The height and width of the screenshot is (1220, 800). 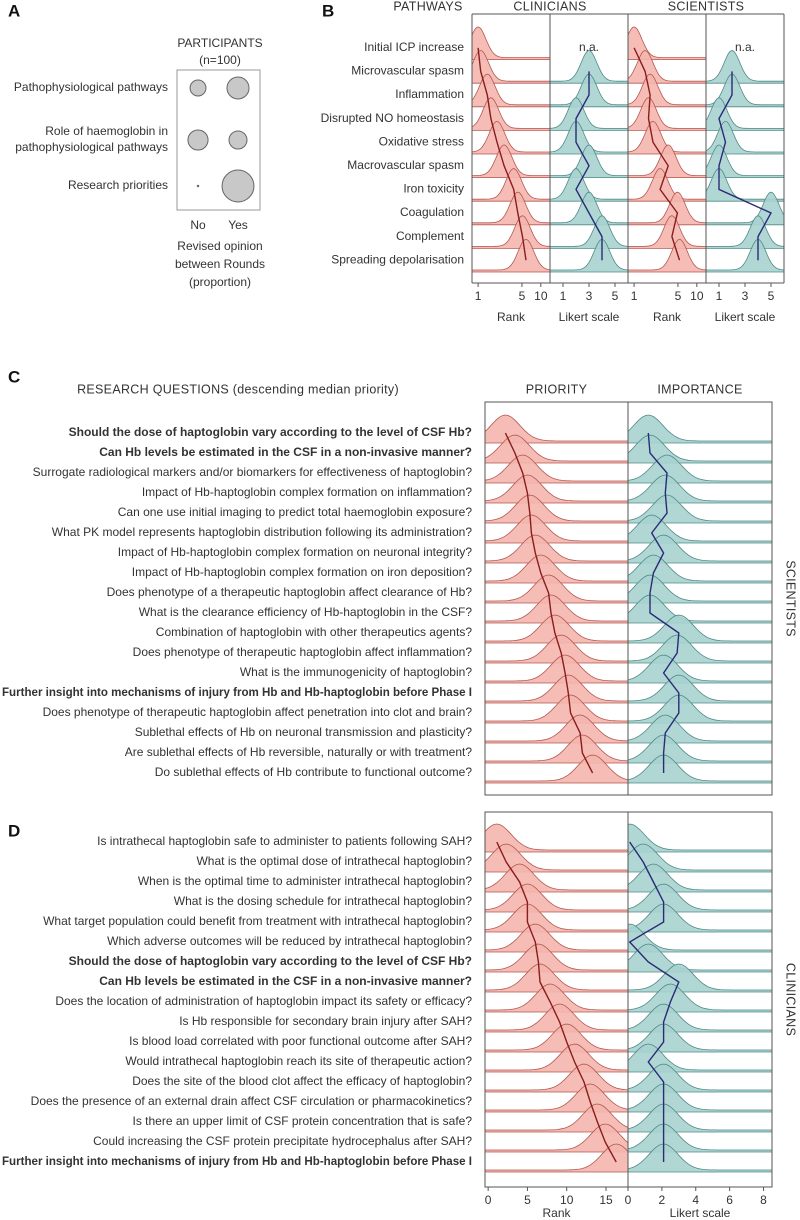 I want to click on text-line: Role of haemoglobin in, so click(x=106, y=131).